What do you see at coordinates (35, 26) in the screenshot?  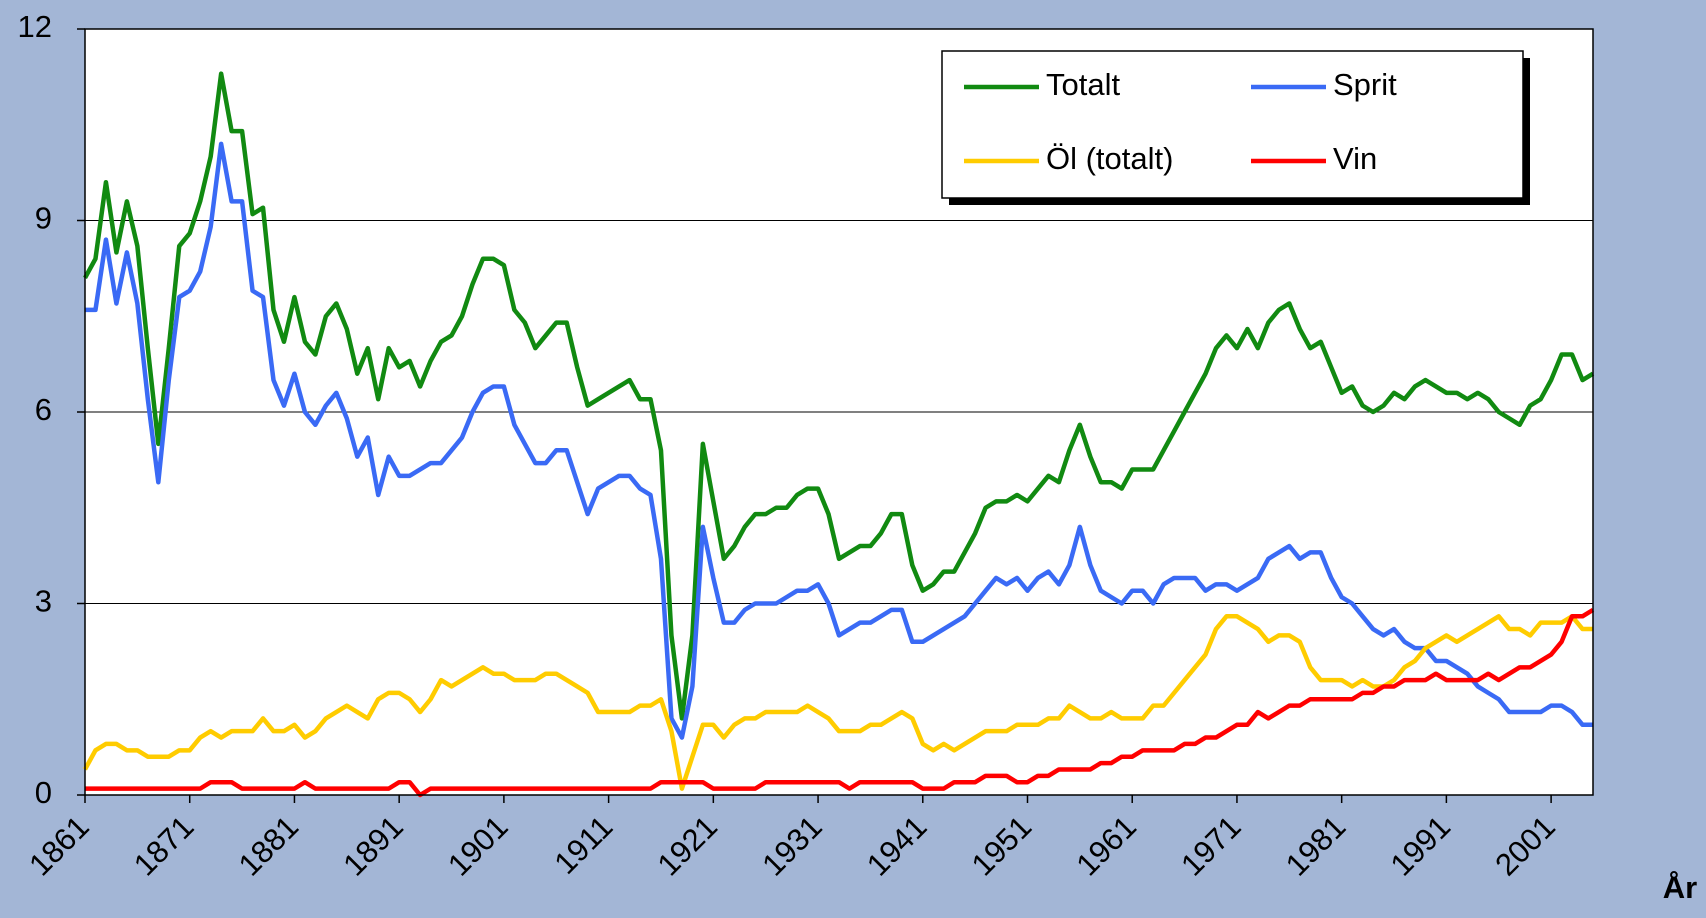 I see `y-tick-label: 12` at bounding box center [35, 26].